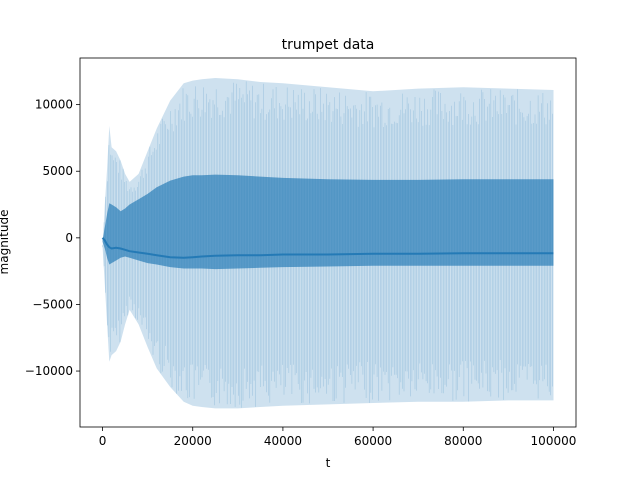 The width and height of the screenshot is (640, 480). I want to click on x-tick-label: 60000, so click(373, 441).